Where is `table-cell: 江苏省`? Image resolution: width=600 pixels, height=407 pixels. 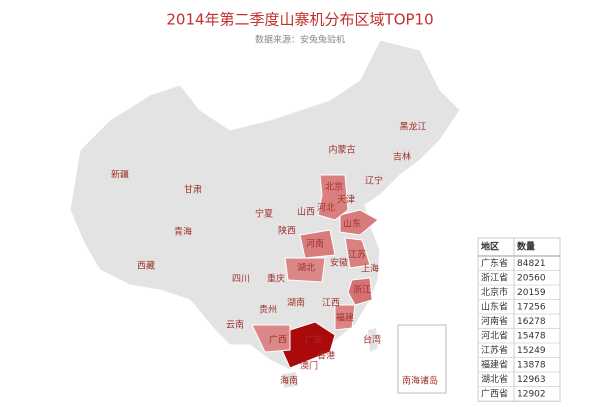
table-cell: 江苏省 is located at coordinates (494, 350).